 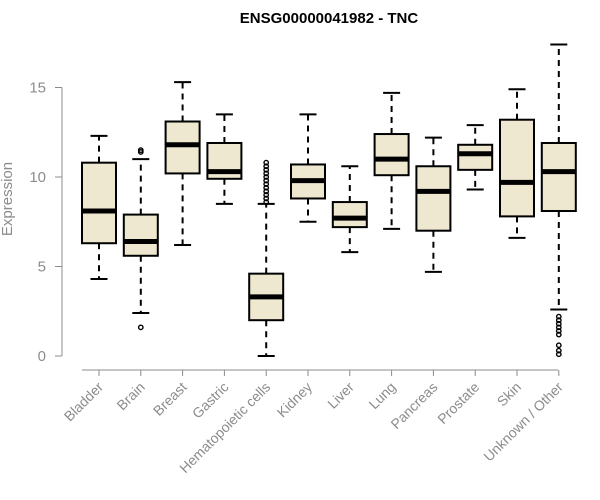 What do you see at coordinates (329, 18) in the screenshot?
I see `chart-title: ENSG00000041982 - TNC` at bounding box center [329, 18].